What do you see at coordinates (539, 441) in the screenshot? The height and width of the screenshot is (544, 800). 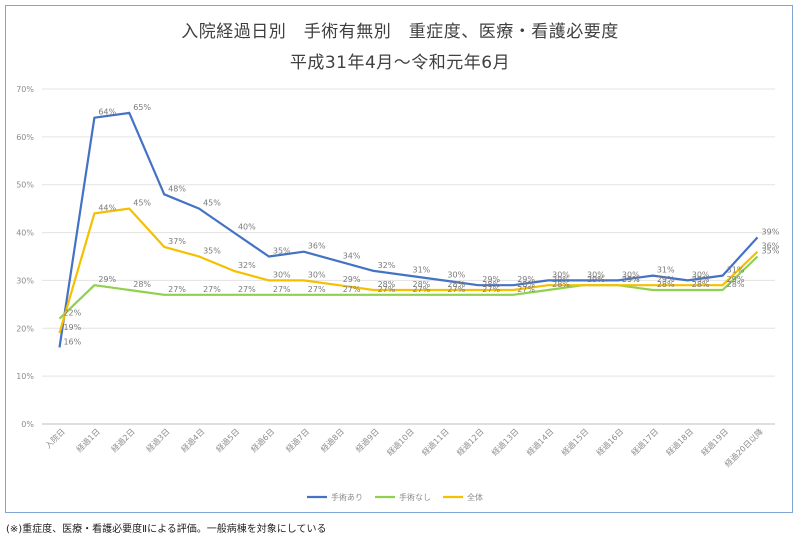 I see `x-tick-label: 経過14日` at bounding box center [539, 441].